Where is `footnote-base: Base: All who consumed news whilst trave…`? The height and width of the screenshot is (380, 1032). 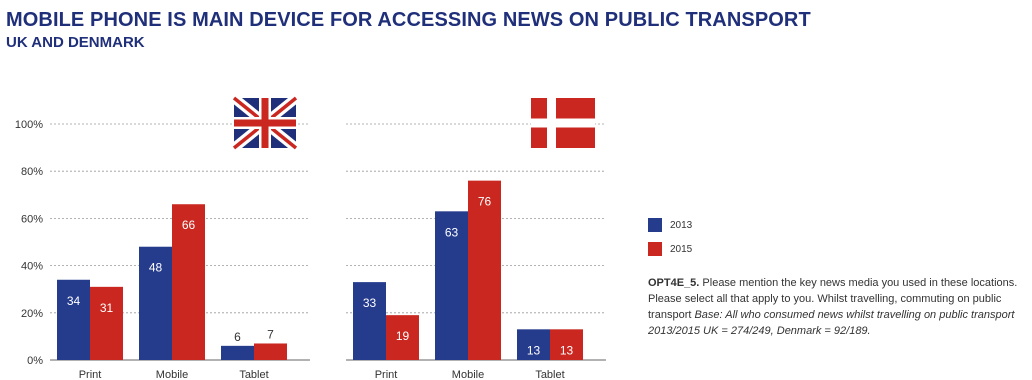
footnote-base: Base: All who consumed news whilst trave… is located at coordinates (831, 323).